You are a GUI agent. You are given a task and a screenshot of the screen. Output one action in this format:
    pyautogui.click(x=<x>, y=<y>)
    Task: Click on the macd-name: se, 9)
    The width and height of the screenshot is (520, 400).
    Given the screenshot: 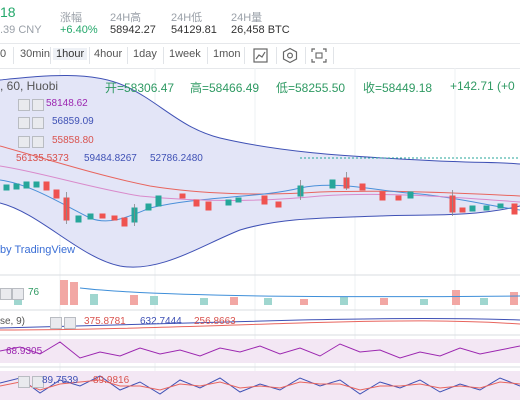 What is the action you would take?
    pyautogui.click(x=13, y=321)
    